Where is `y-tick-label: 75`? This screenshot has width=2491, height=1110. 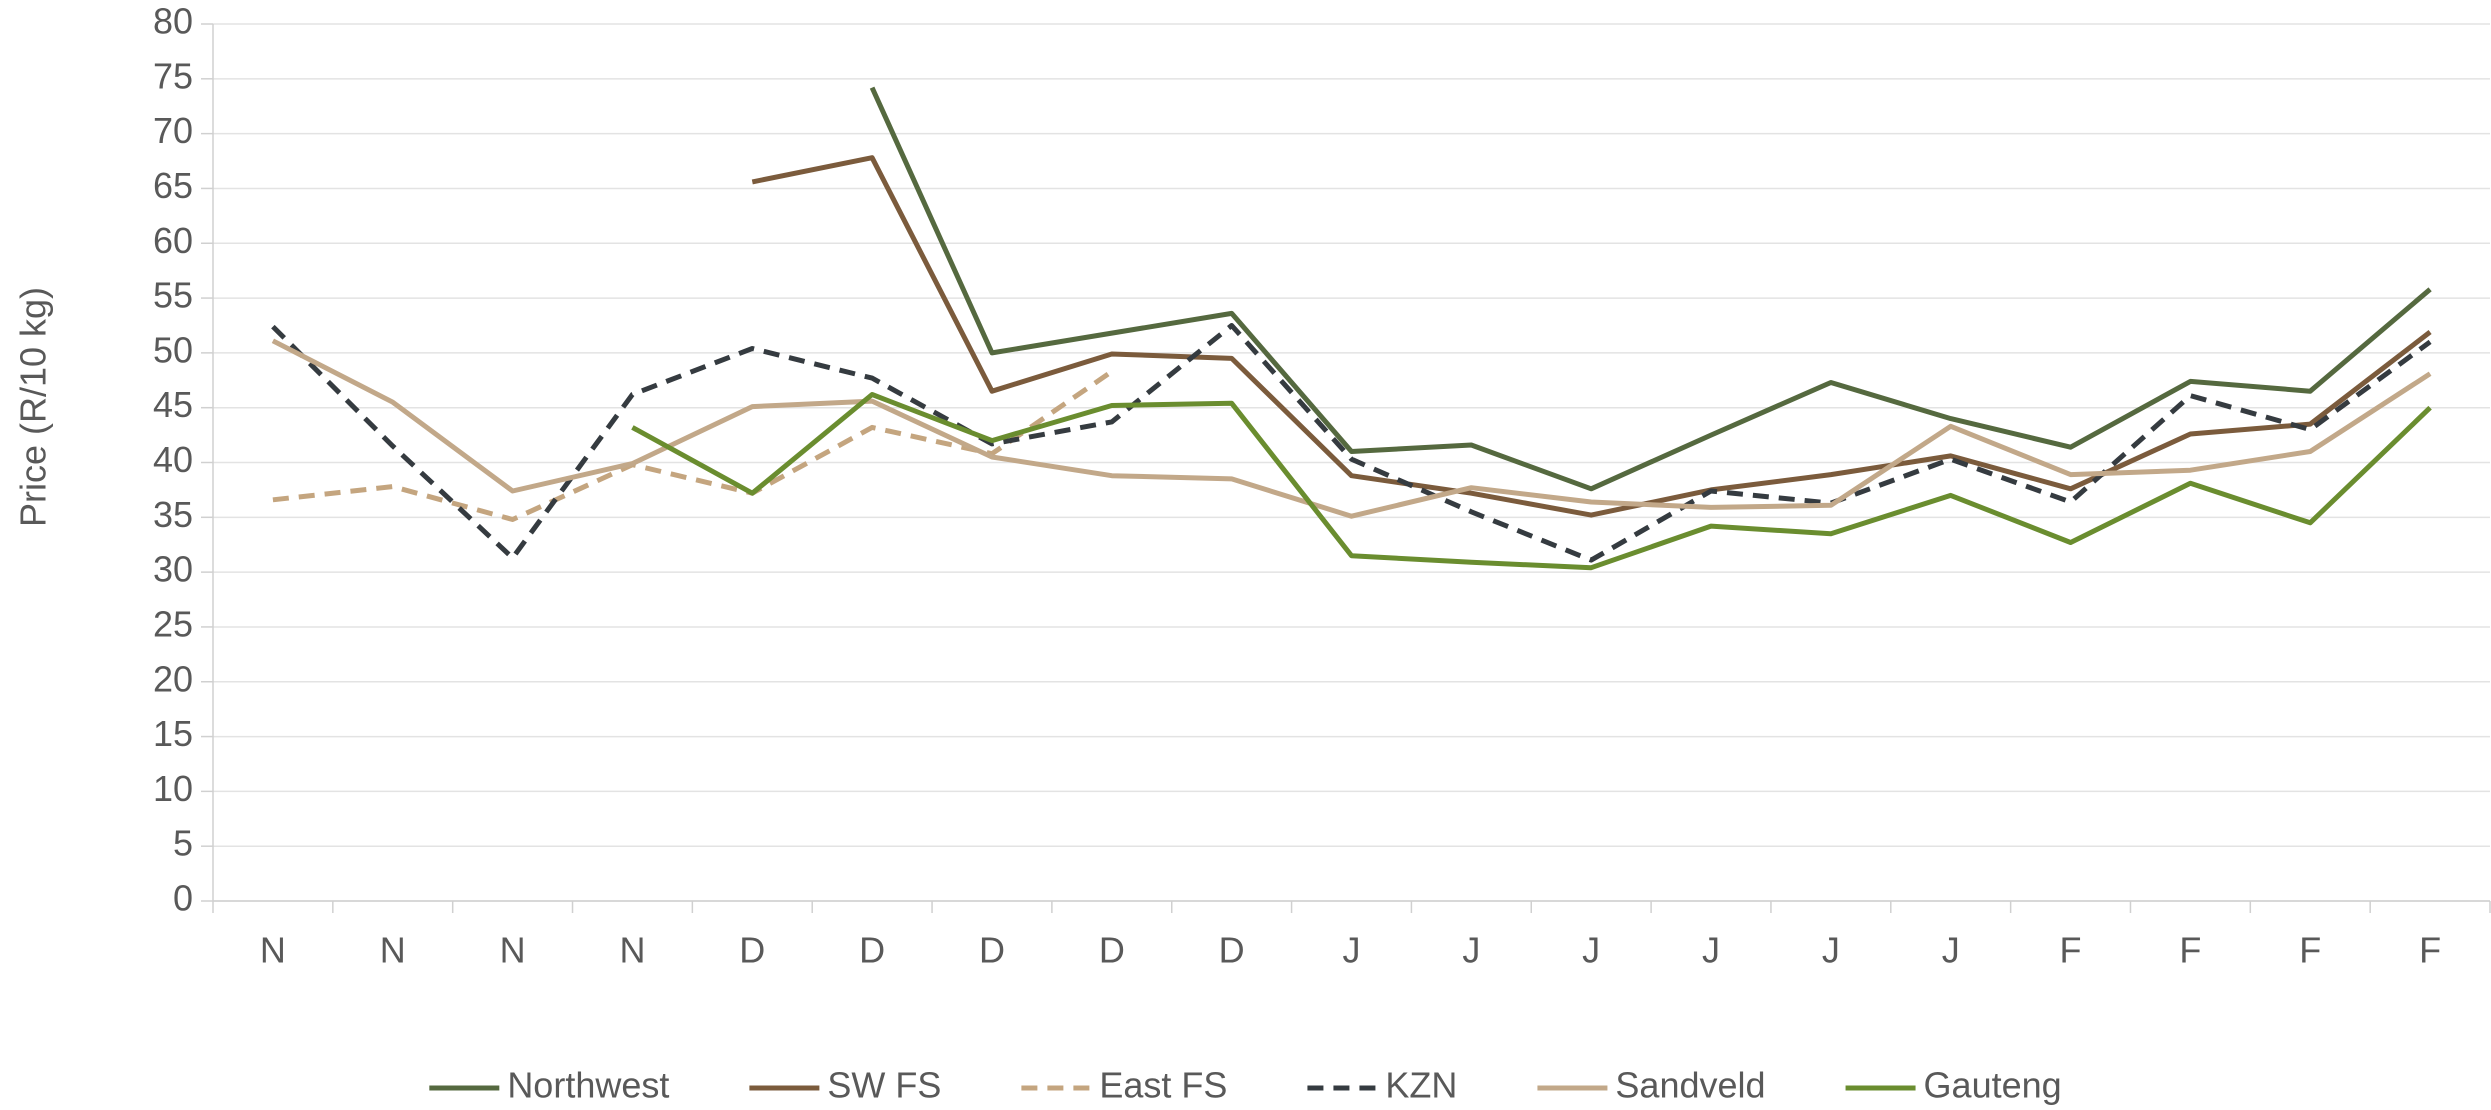 y-tick-label: 75 is located at coordinates (173, 75).